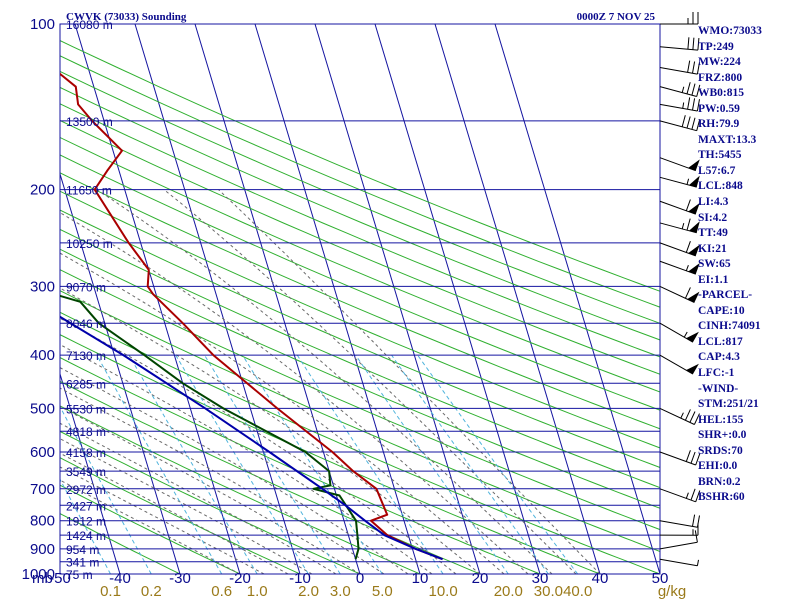 The height and width of the screenshot is (600, 800). Describe the element at coordinates (360, 578) in the screenshot. I see `temperature-tick-label: 0` at that location.